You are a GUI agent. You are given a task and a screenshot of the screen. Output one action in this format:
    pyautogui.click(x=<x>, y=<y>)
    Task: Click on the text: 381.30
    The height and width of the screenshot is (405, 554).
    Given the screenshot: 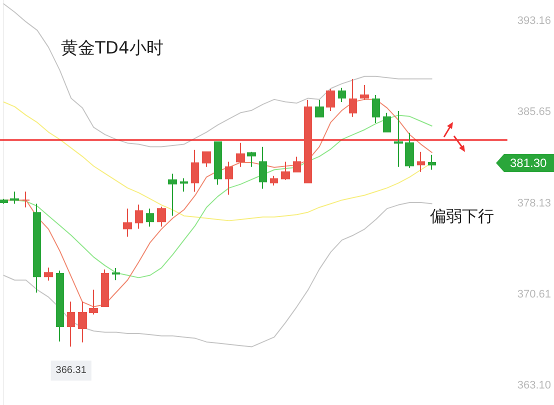 What is the action you would take?
    pyautogui.click(x=529, y=163)
    